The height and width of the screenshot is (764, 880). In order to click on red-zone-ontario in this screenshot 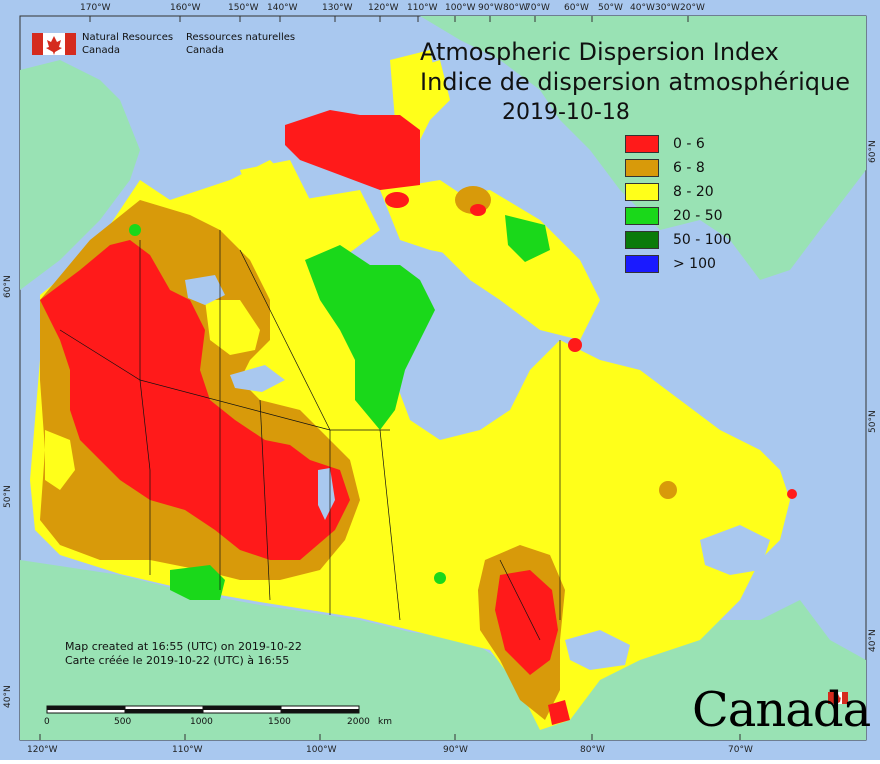, I will do `click(526, 622)`.